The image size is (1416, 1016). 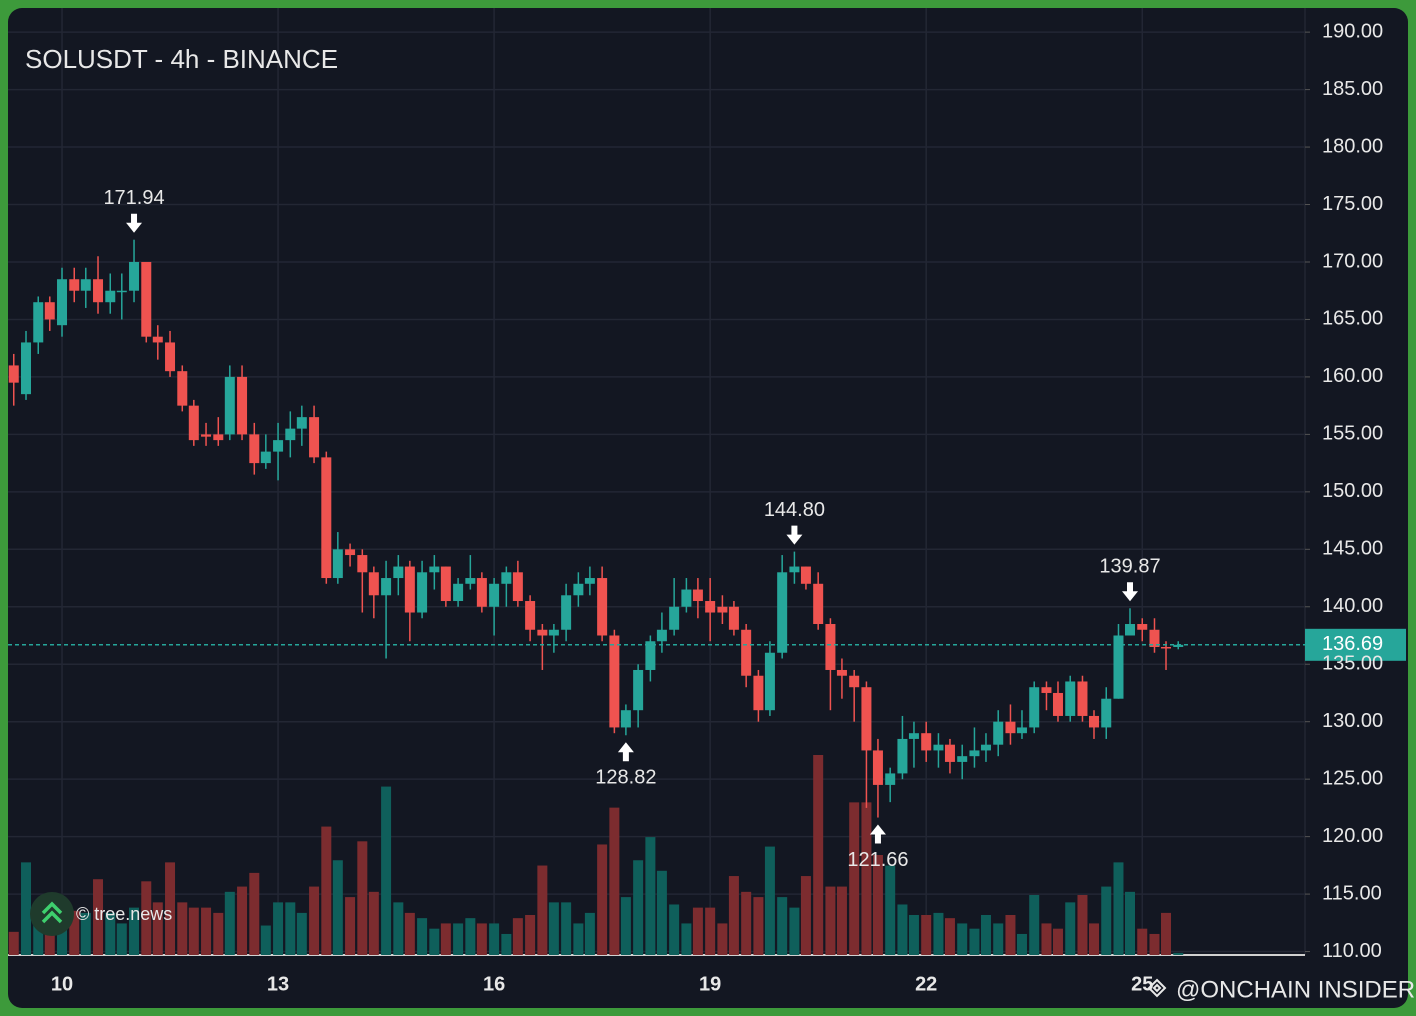 I want to click on x-tick-label: 19, so click(x=710, y=984).